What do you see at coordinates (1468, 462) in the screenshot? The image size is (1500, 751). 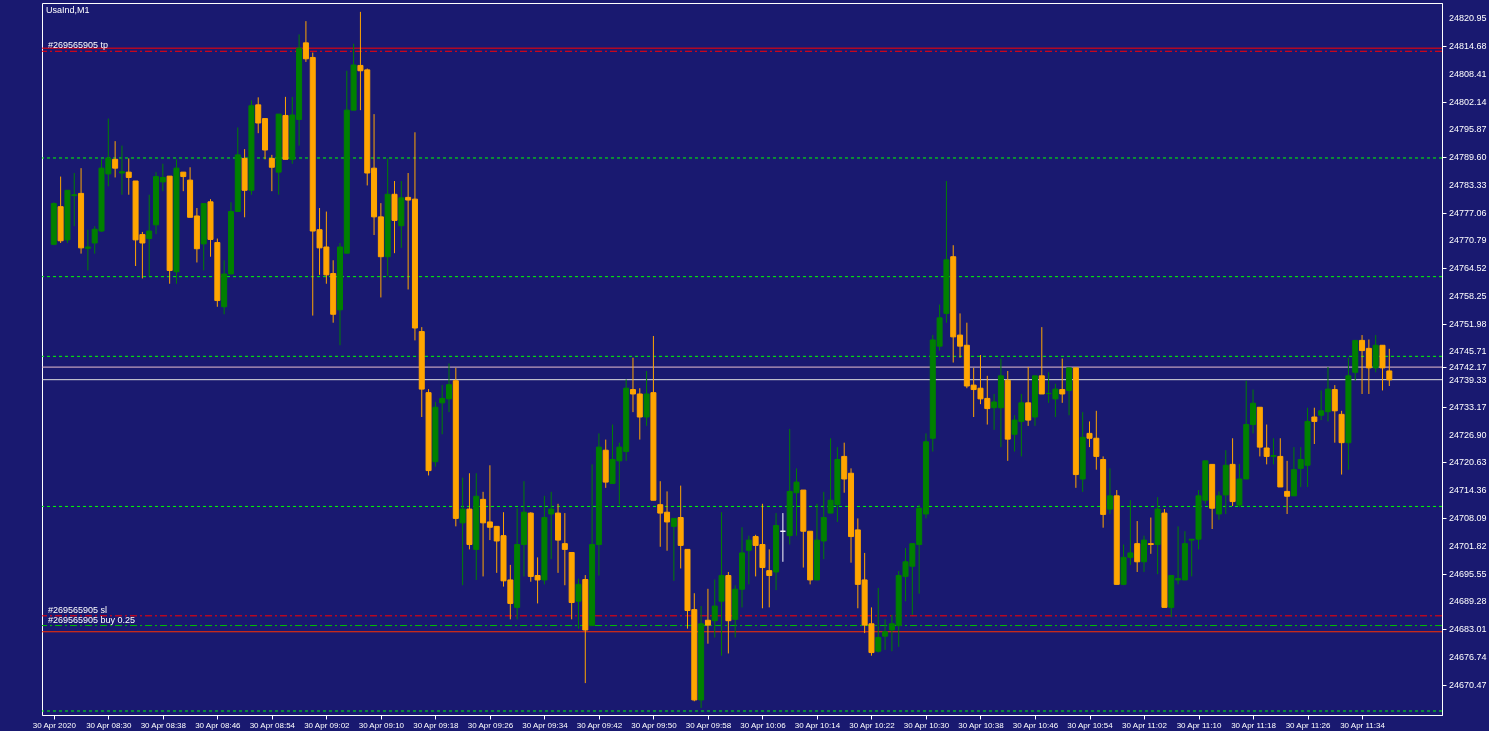 I see `y-tick-label: 24720.63` at bounding box center [1468, 462].